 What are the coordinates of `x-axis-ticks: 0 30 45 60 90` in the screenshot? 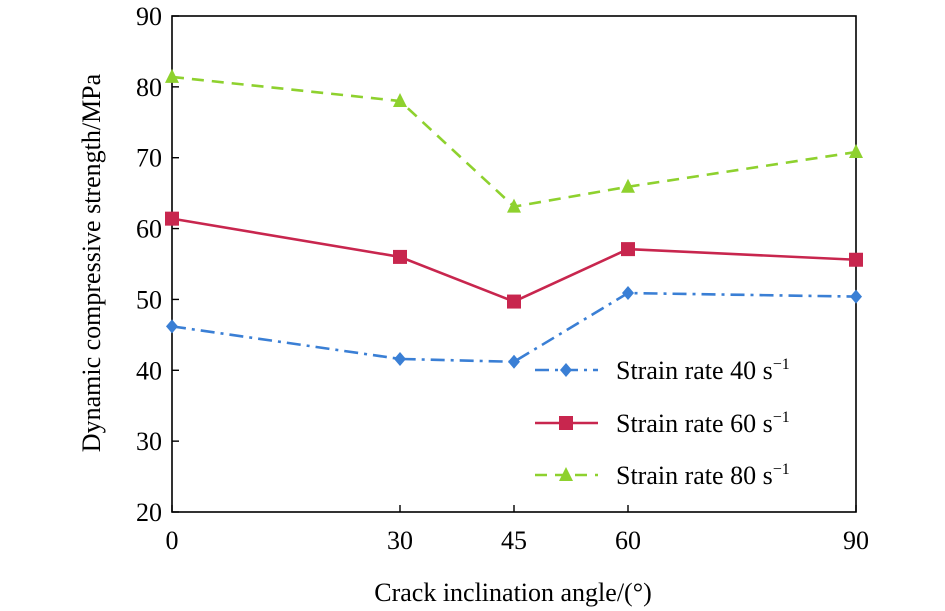 It's located at (517, 530).